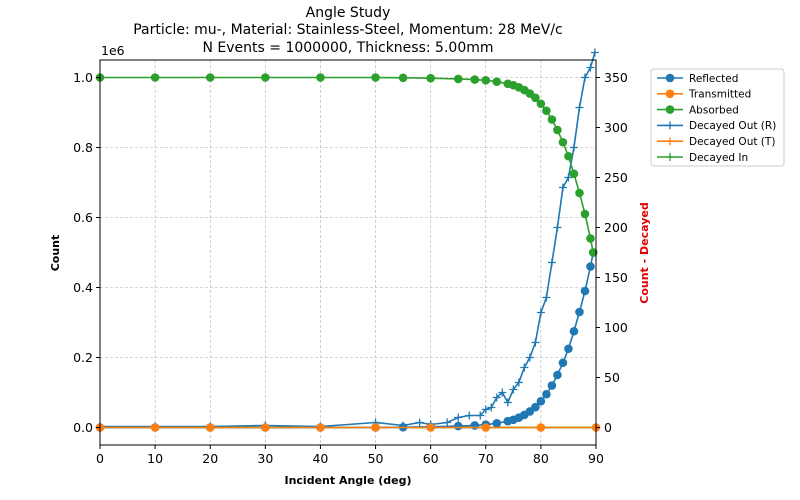 The height and width of the screenshot is (500, 800). Describe the element at coordinates (616, 327) in the screenshot. I see `y-right-tick-label: 100` at that location.